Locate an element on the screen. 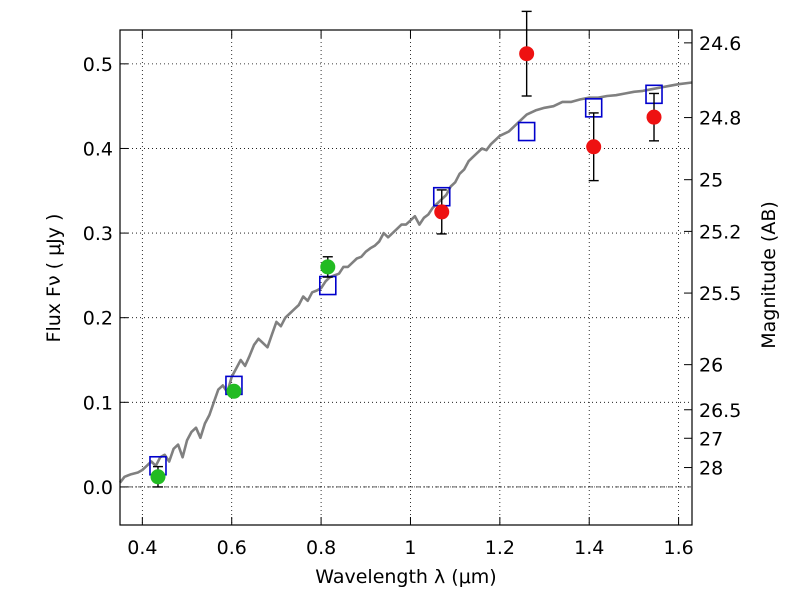  x-tick-label: 0.4 is located at coordinates (142, 548).